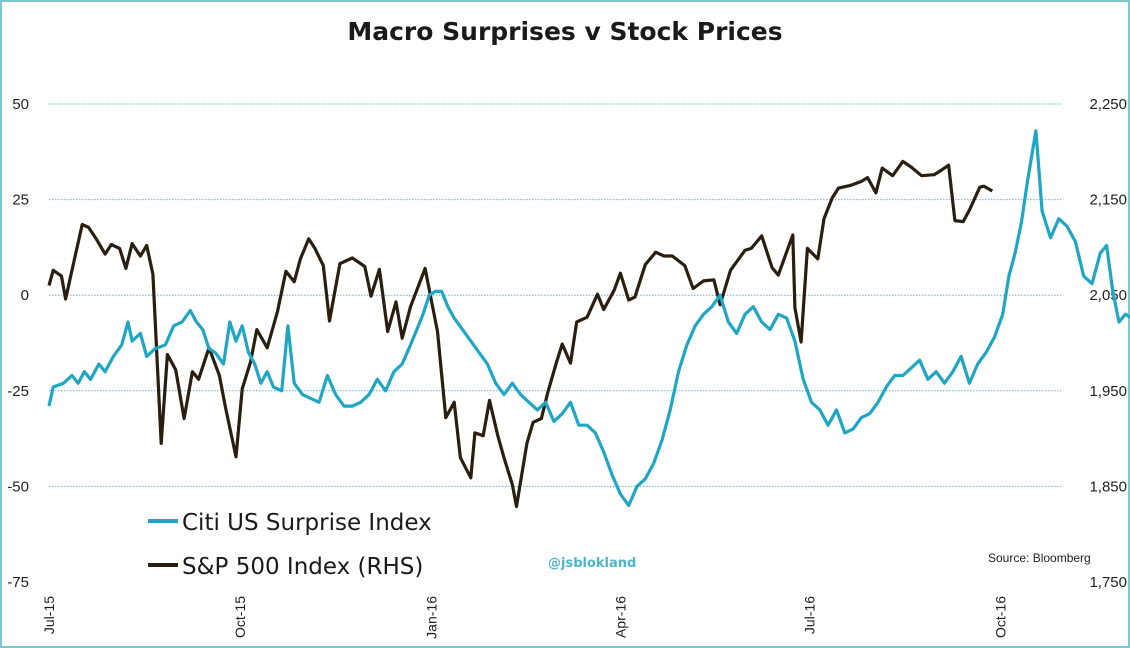 This screenshot has width=1130, height=648. I want to click on left-axis-ticks: 50 25 0 -25 -50 -75, so click(18, 343).